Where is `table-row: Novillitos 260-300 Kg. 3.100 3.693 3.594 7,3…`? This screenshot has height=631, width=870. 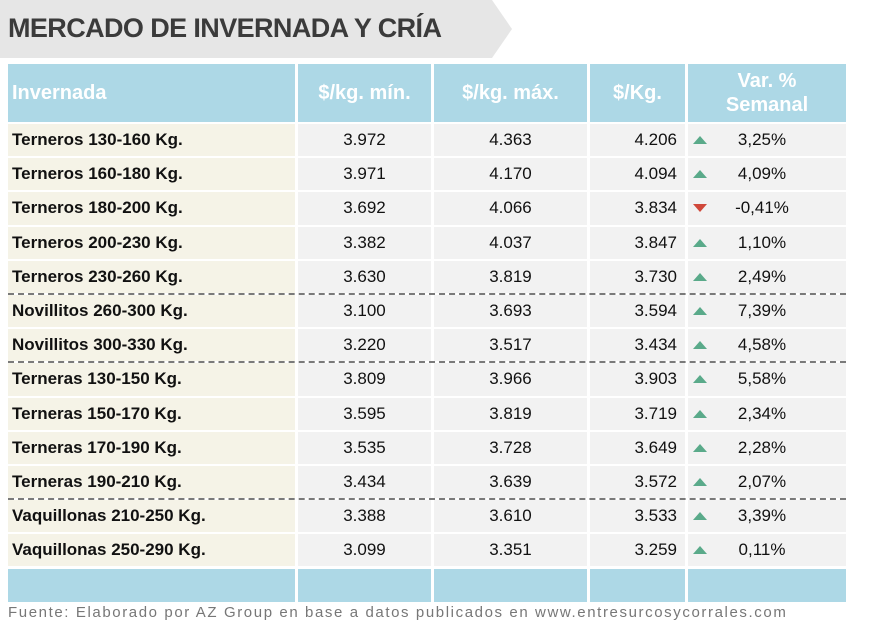 table-row: Novillitos 260-300 Kg. 3.100 3.693 3.594 7,3… is located at coordinates (427, 310).